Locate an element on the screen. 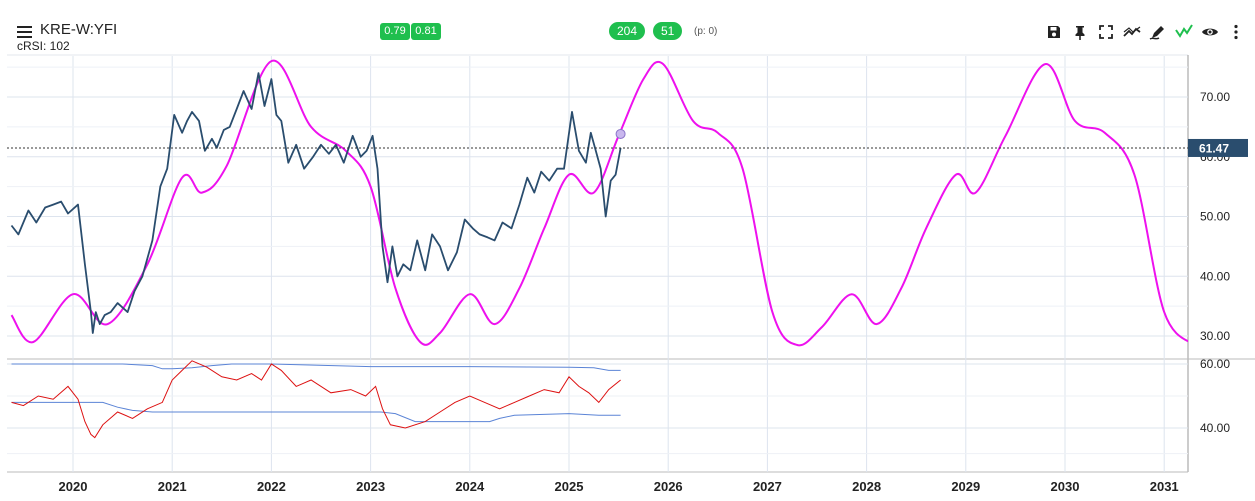 Image resolution: width=1255 pixels, height=501 pixels. symbol-title: KRE-W:YFI is located at coordinates (79, 29).